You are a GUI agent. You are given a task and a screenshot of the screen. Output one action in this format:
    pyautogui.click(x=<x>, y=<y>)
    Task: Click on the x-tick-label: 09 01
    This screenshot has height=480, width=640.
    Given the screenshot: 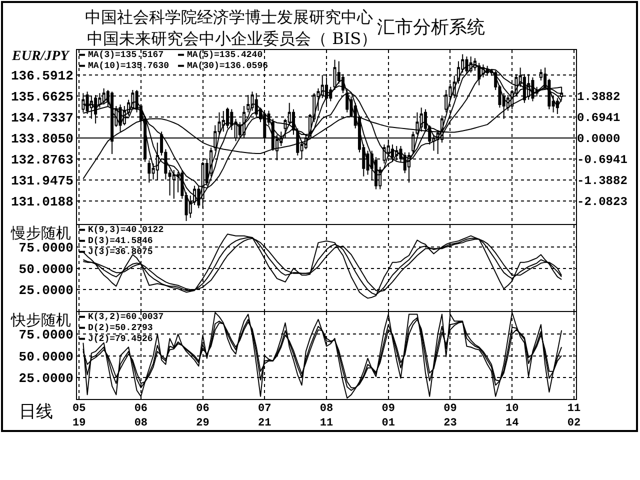 What is the action you would take?
    pyautogui.click(x=389, y=416)
    